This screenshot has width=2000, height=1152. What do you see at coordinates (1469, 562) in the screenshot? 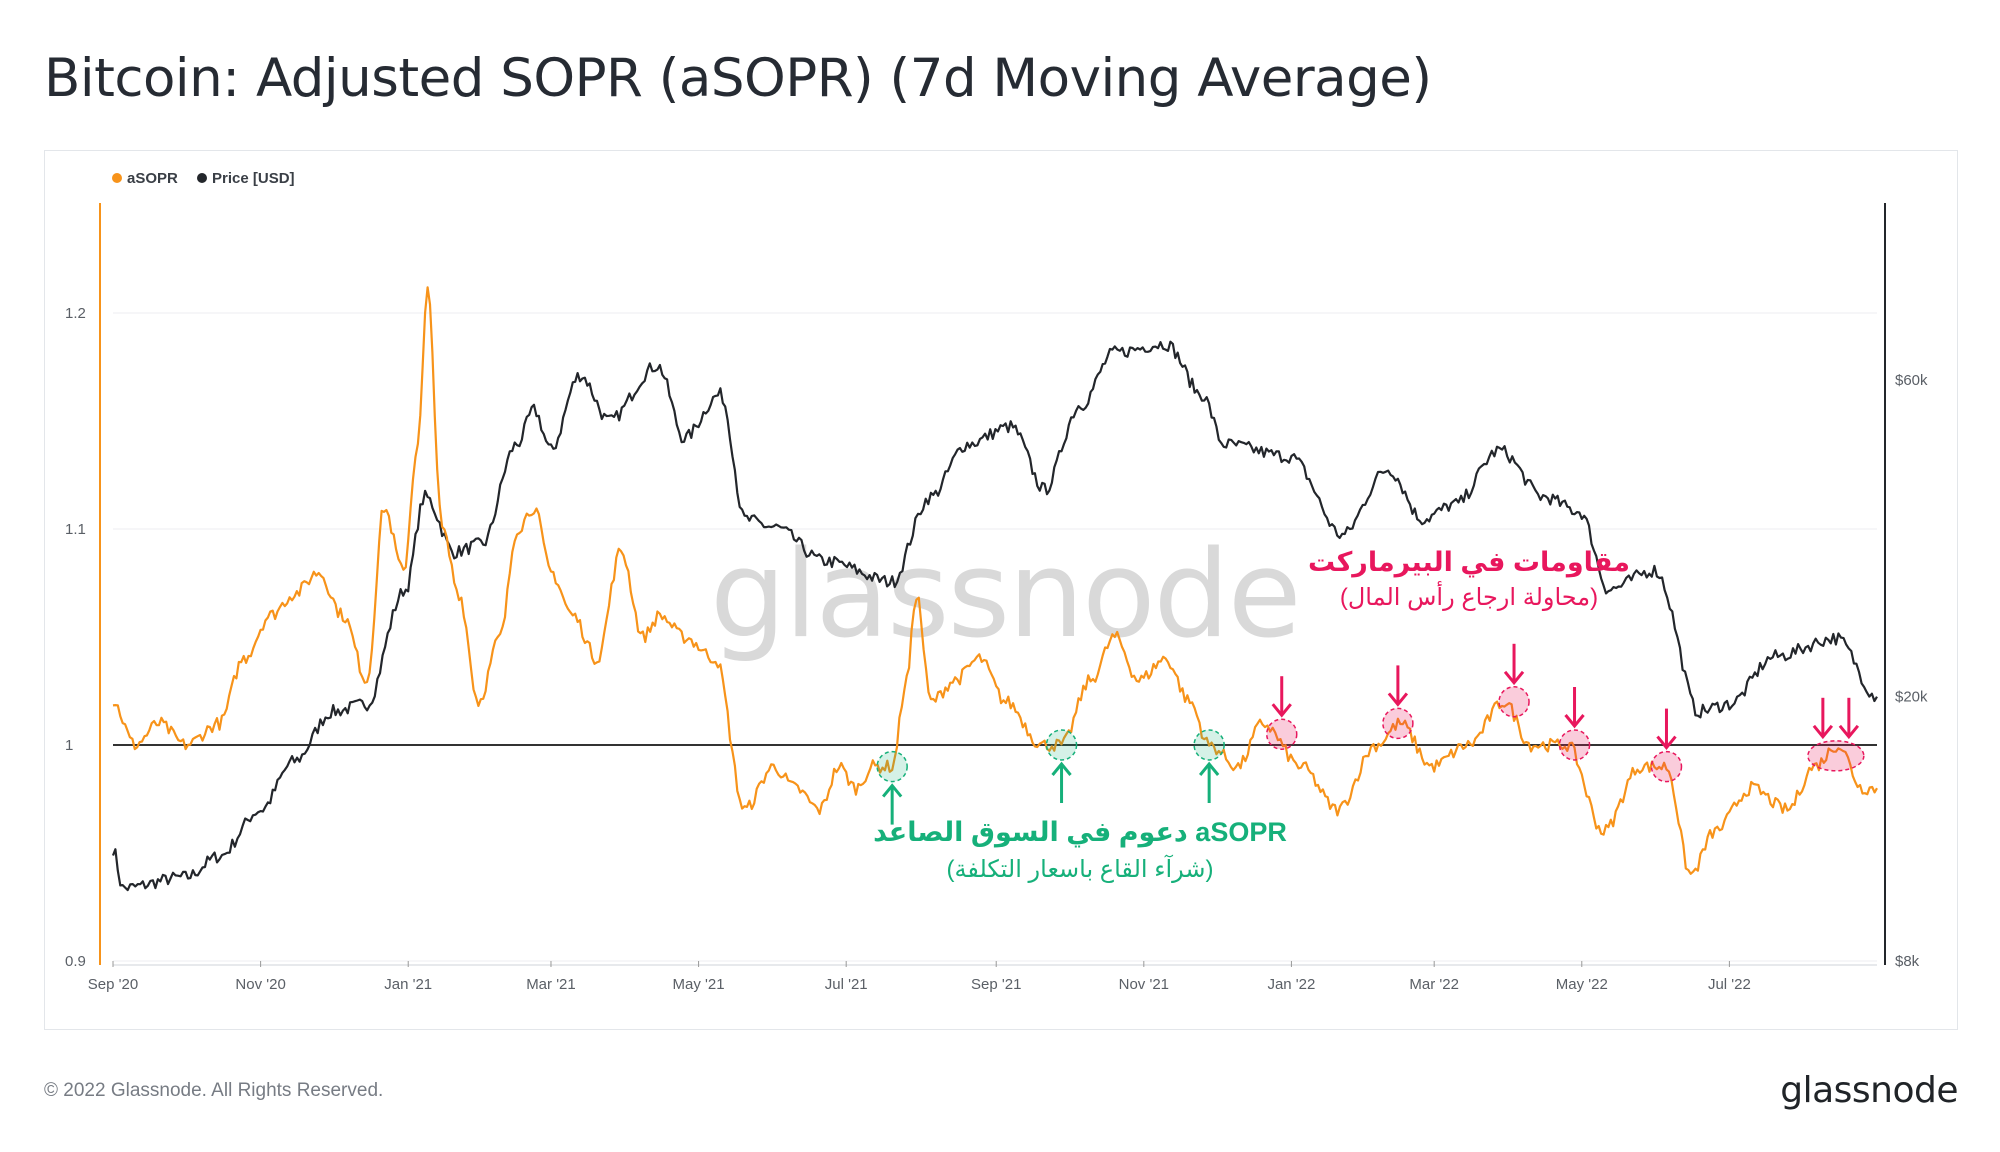
I see `resistance-annotation-title: مقاومات في البيرماركت` at bounding box center [1469, 562].